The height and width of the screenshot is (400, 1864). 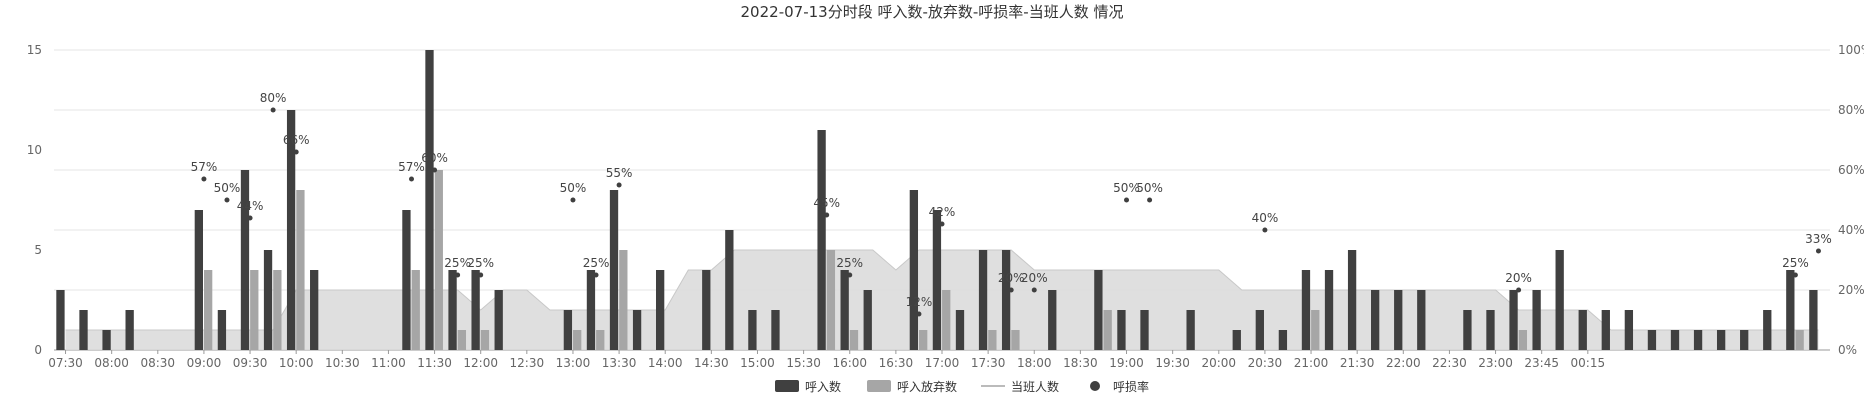 I want to click on loss-rate-label: 60%, so click(x=434, y=158).